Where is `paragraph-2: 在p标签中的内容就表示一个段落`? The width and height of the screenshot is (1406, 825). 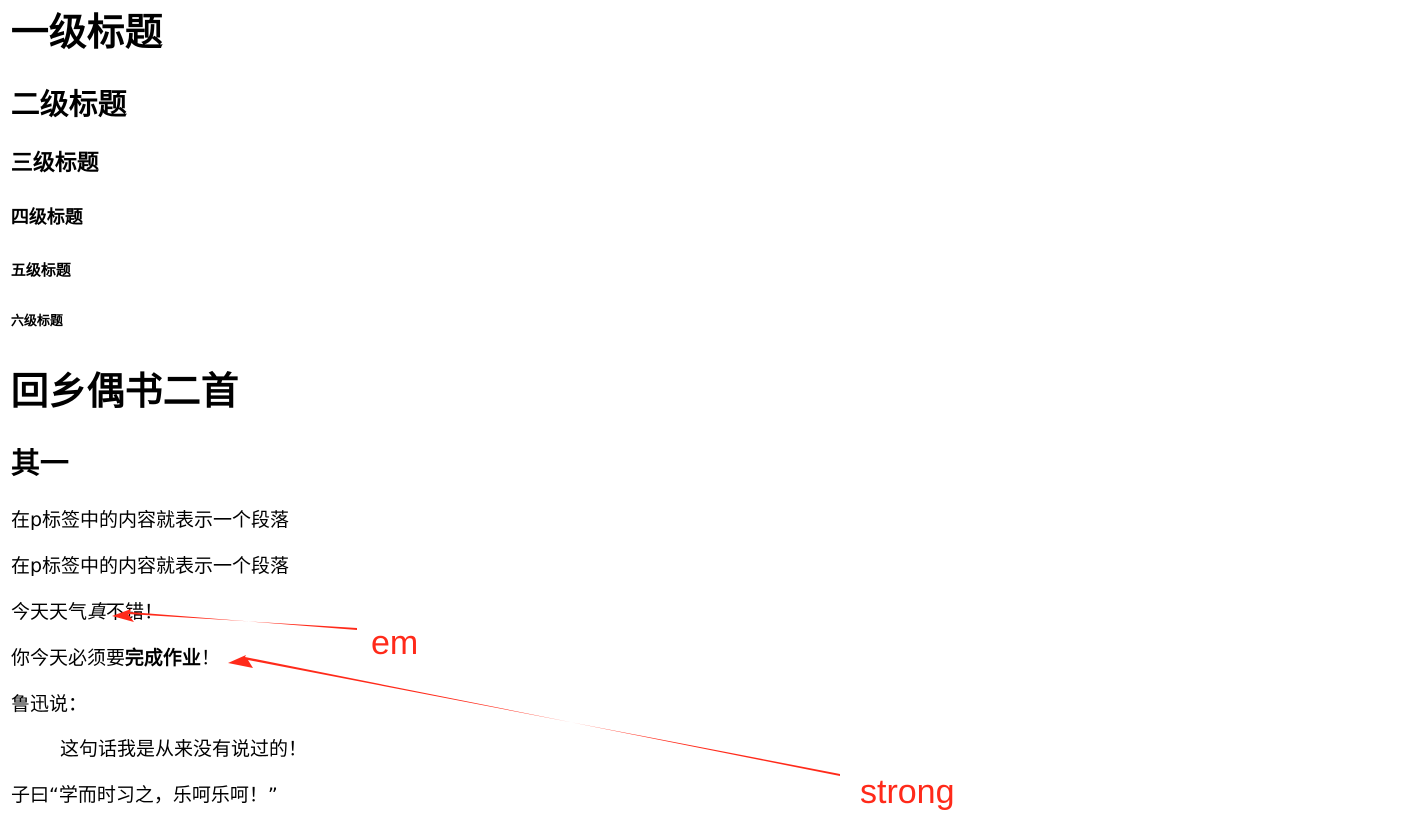
paragraph-2: 在p标签中的内容就表示一个段落 is located at coordinates (150, 566).